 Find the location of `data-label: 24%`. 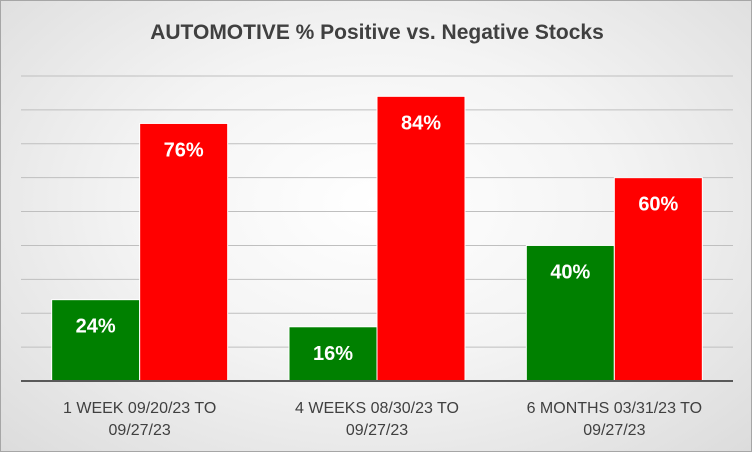

data-label: 24% is located at coordinates (96, 327).